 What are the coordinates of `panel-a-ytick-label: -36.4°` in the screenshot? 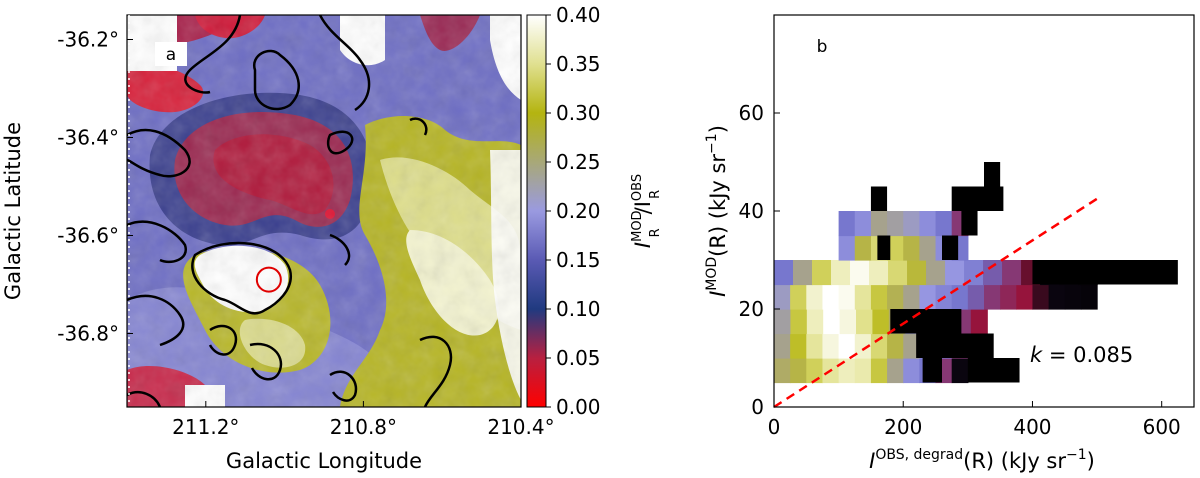 It's located at (88, 138).